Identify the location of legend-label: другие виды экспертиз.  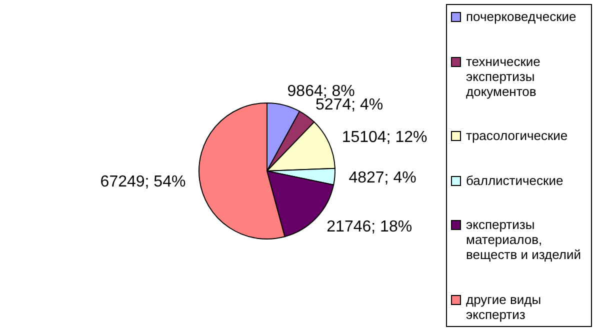
(504, 307).